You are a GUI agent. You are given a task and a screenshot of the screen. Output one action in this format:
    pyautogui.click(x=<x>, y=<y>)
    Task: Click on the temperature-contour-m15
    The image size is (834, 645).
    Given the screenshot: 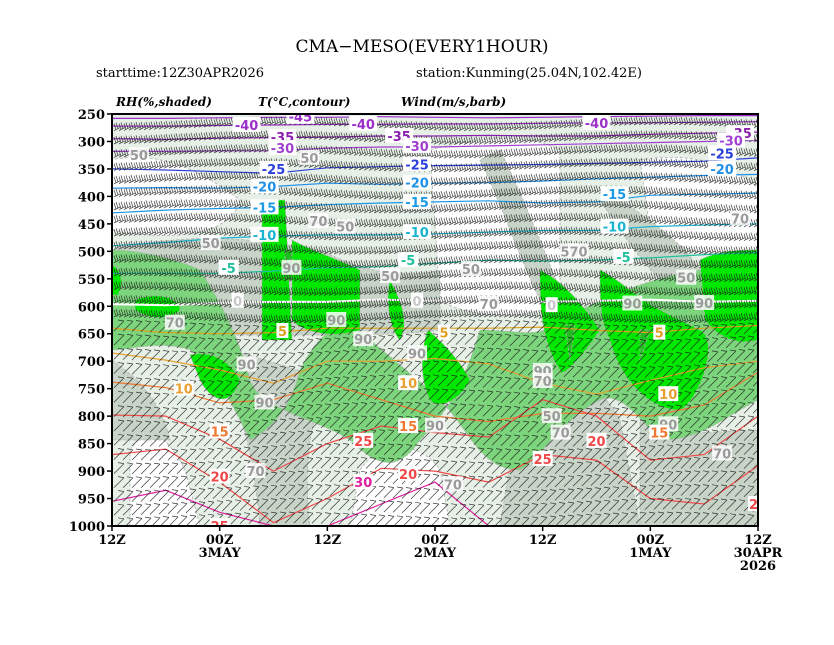 What is the action you would take?
    pyautogui.click(x=435, y=203)
    